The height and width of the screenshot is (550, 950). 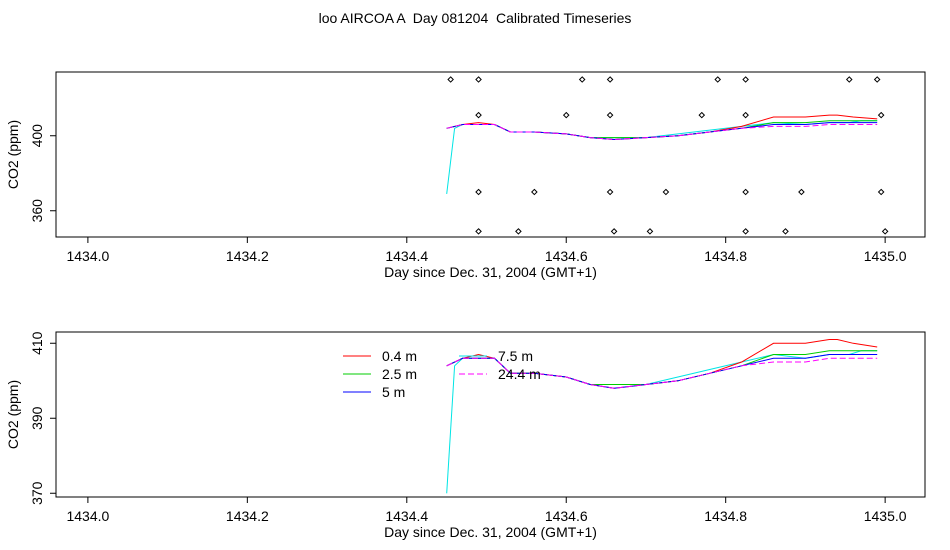 I want to click on top-y-axis-label: CO2 (ppm), so click(x=13, y=154).